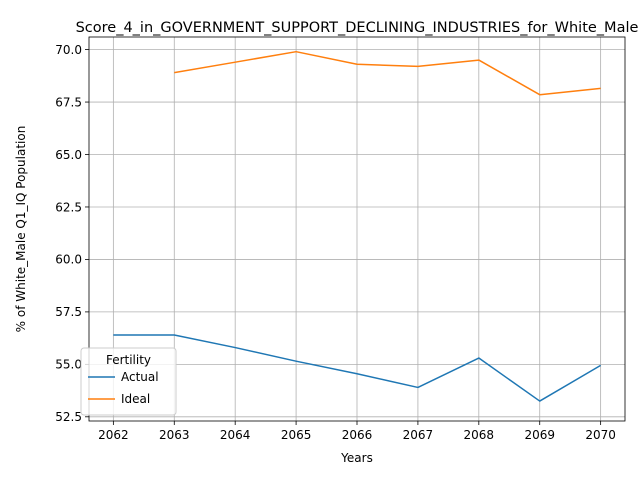 The image size is (640, 480). I want to click on x-axis-label: Years, so click(356, 458).